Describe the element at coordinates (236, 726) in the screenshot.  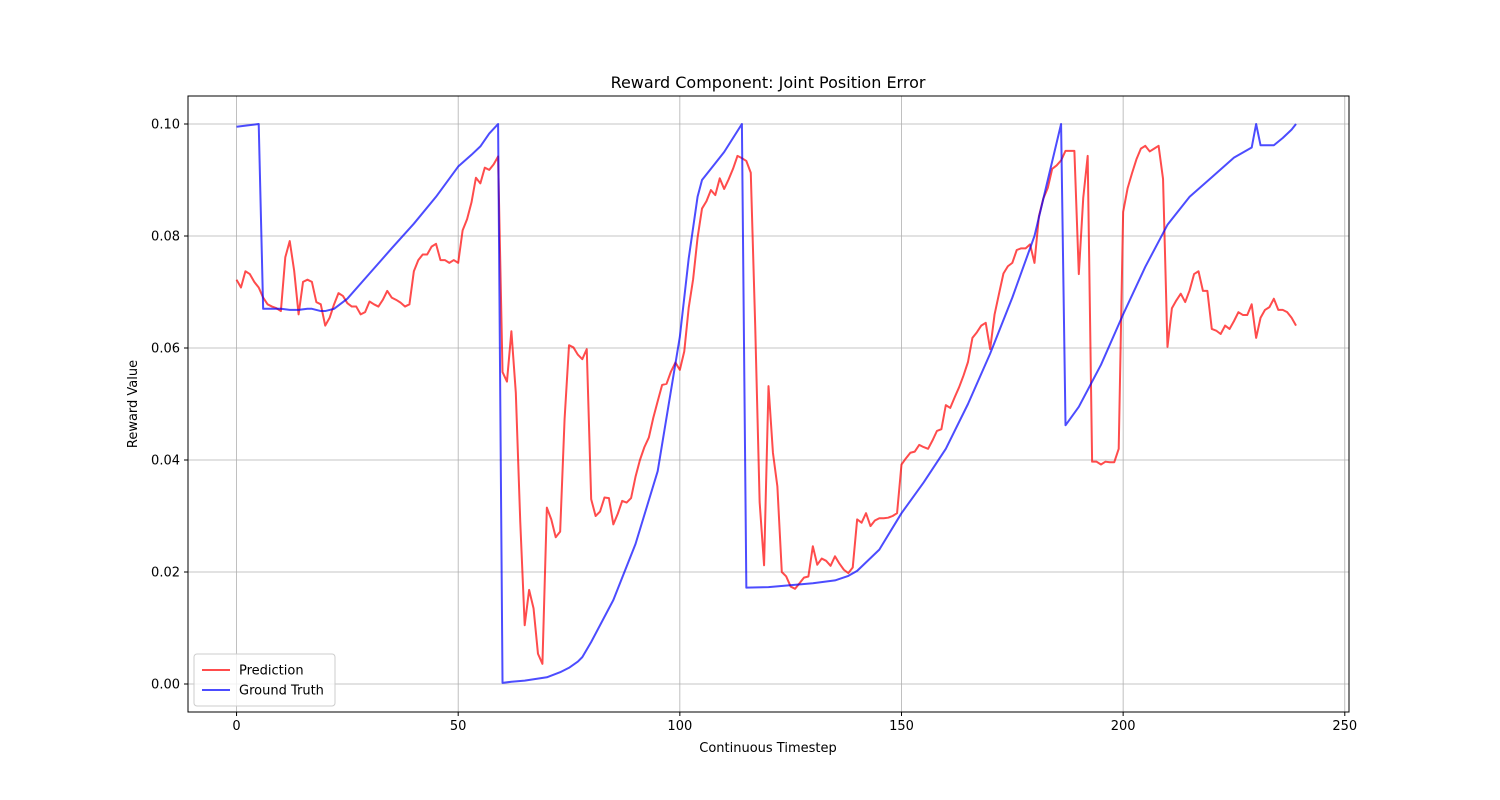
I see `x-tick-label: 0` at that location.